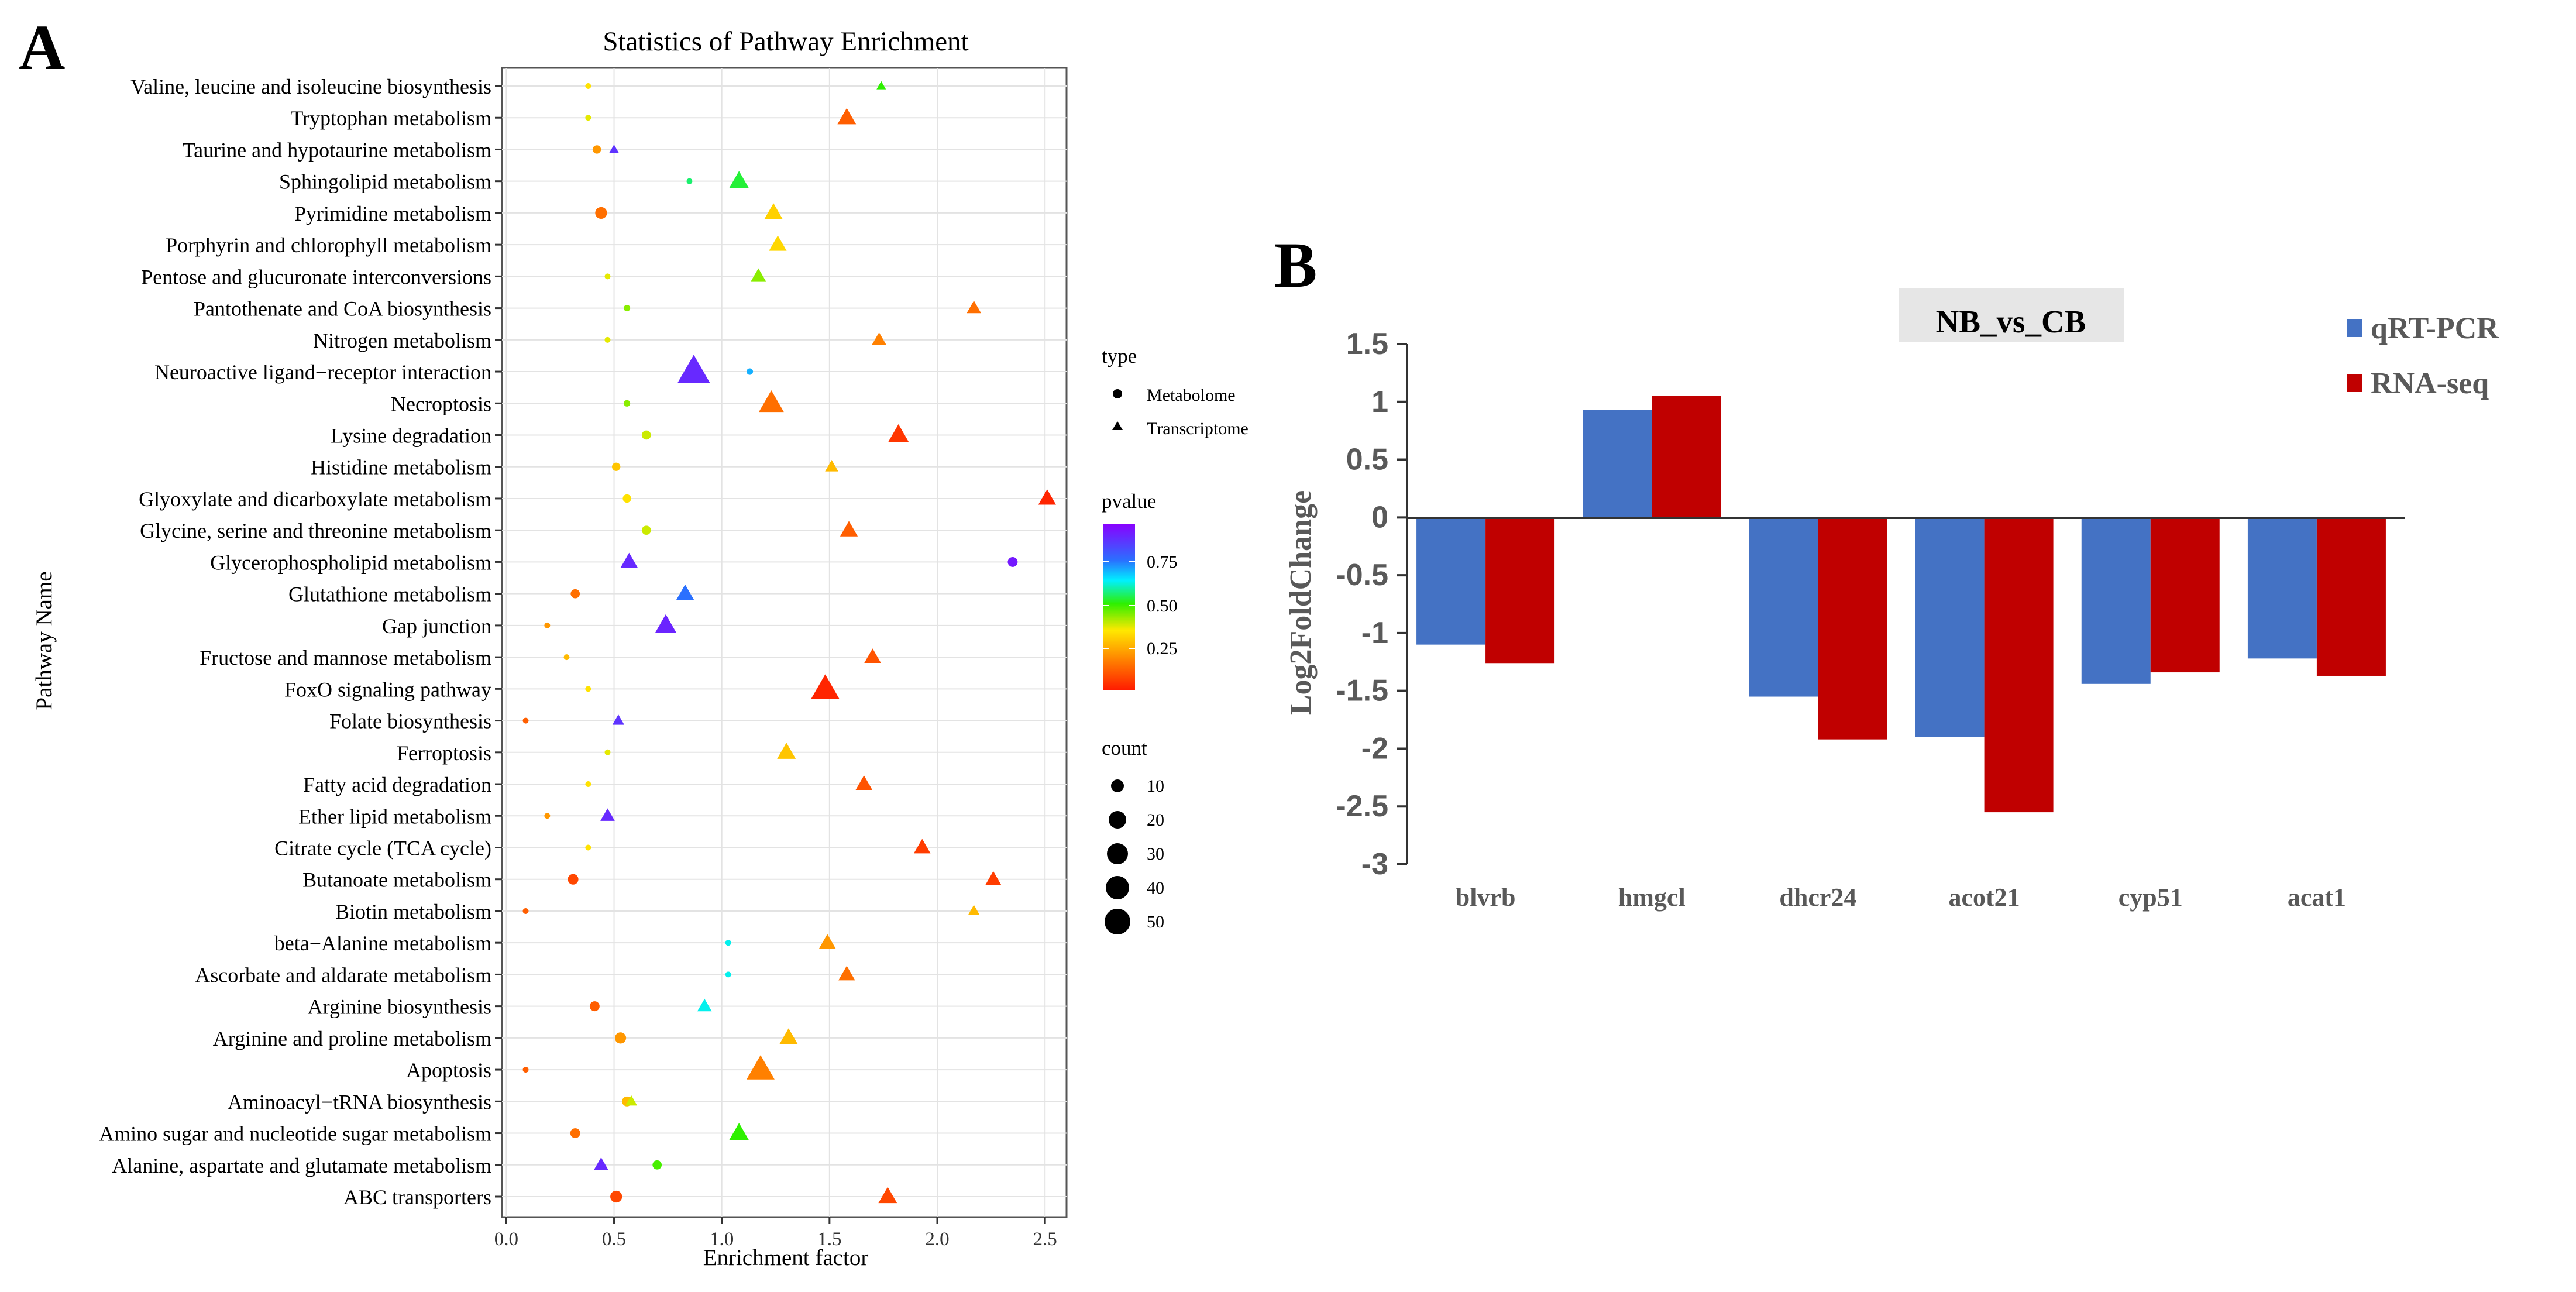 This screenshot has width=2576, height=1292. I want to click on y-axis-label-b: Log2FoldChange, so click(1301, 602).